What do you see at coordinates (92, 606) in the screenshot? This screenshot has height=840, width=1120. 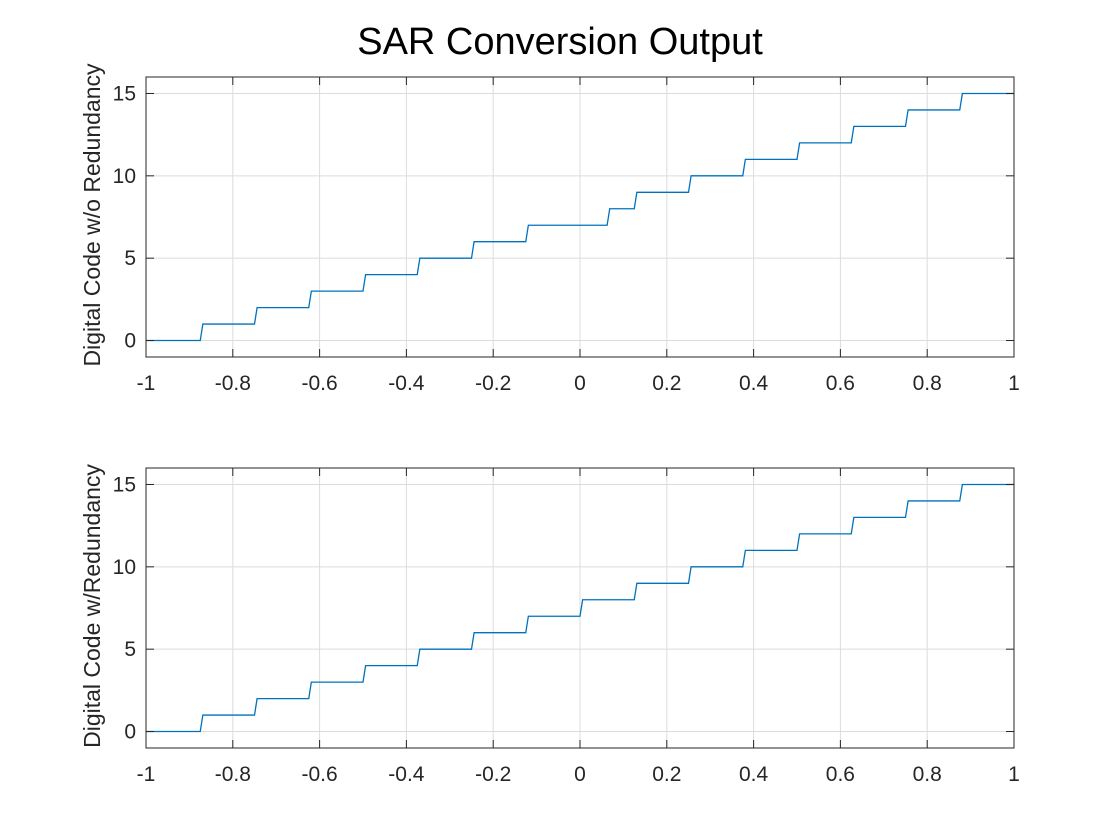 I see `y-axis-label: Digital Code w/Redundancy` at bounding box center [92, 606].